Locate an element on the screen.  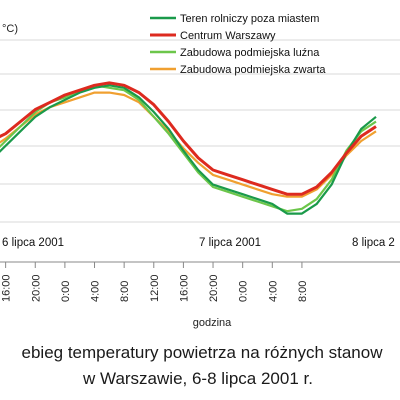
x-tick-label-6: 16:00 is located at coordinates (184, 288).